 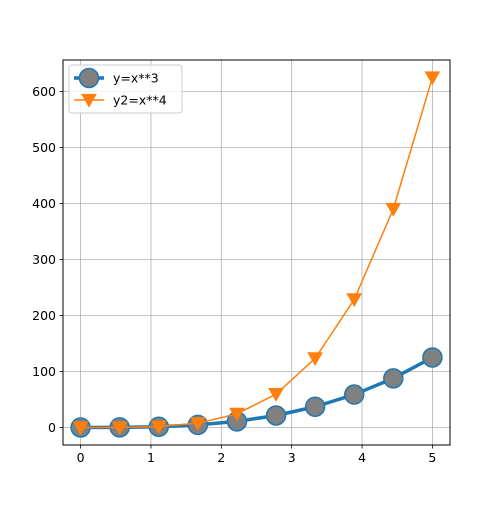 What do you see at coordinates (44, 259) in the screenshot?
I see `y-tick-label: 300` at bounding box center [44, 259].